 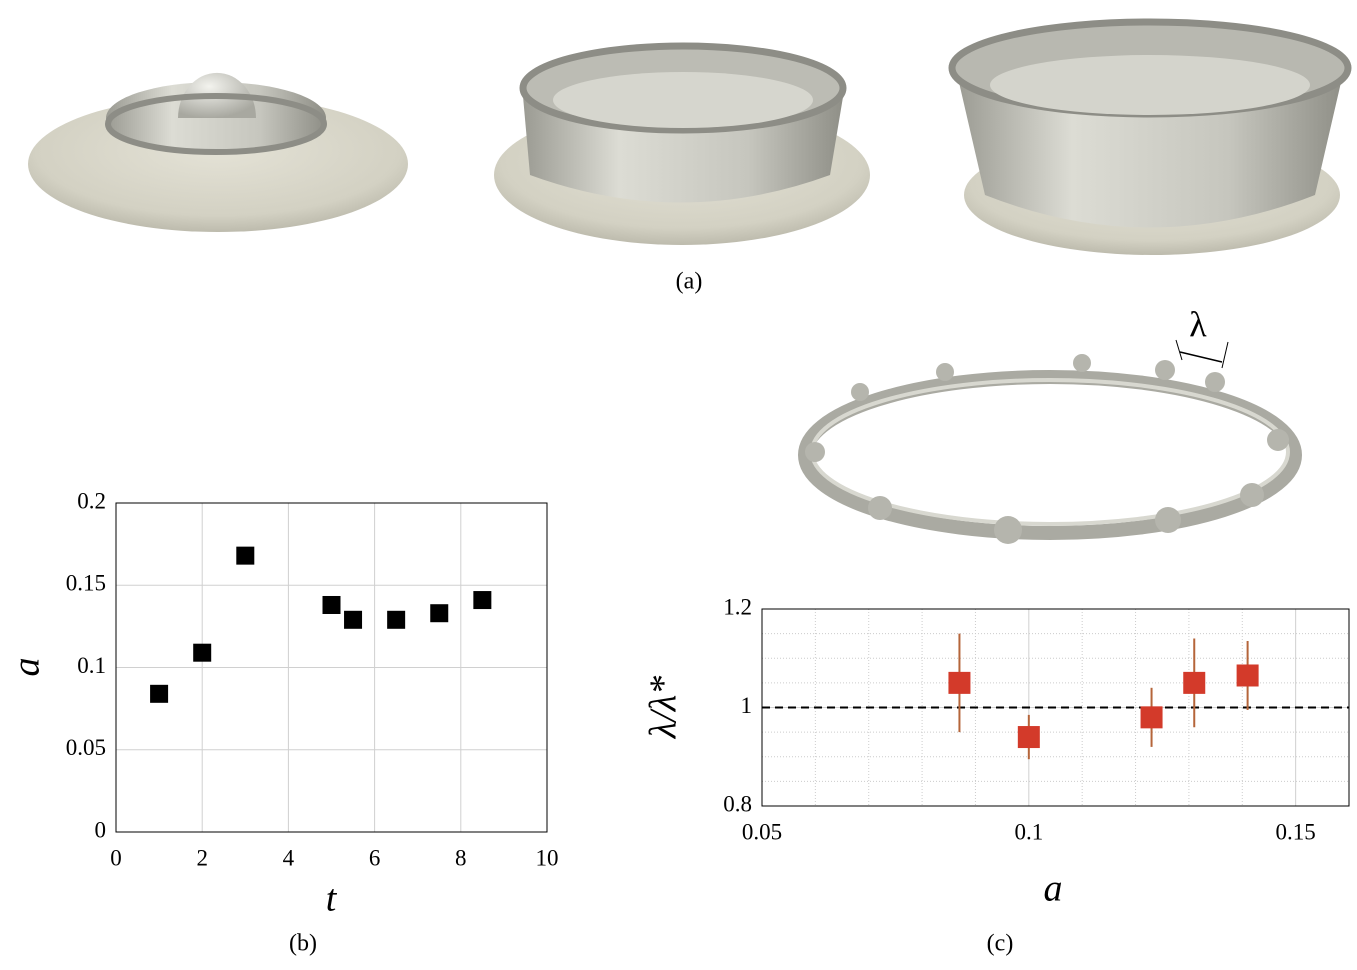 I want to click on x-tick-label: 0.15, so click(x=1296, y=831).